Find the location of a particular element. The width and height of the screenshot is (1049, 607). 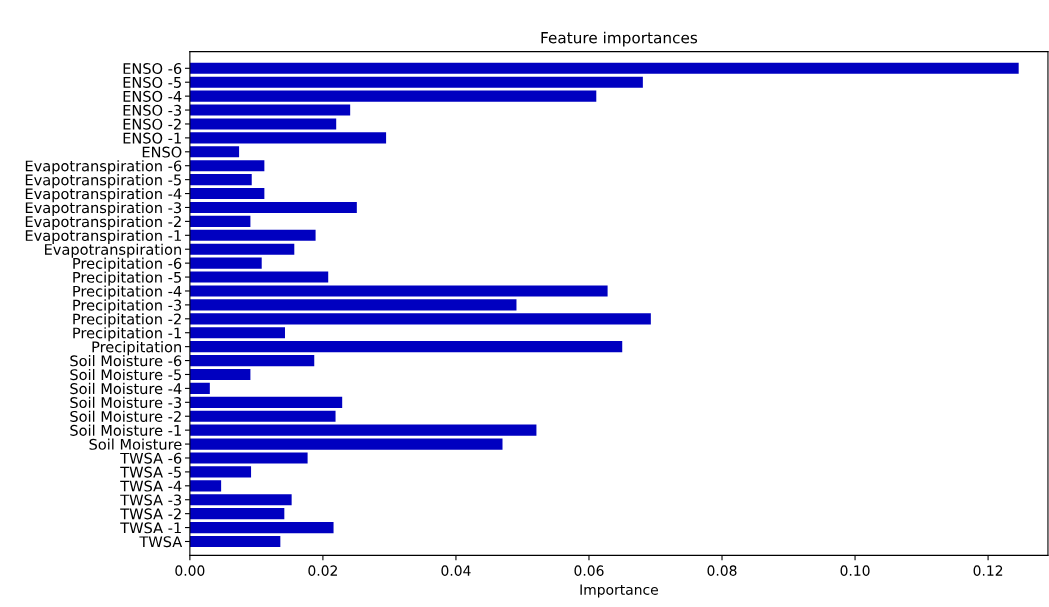

y-tick-label: Evapotranspiration is located at coordinates (113, 250).